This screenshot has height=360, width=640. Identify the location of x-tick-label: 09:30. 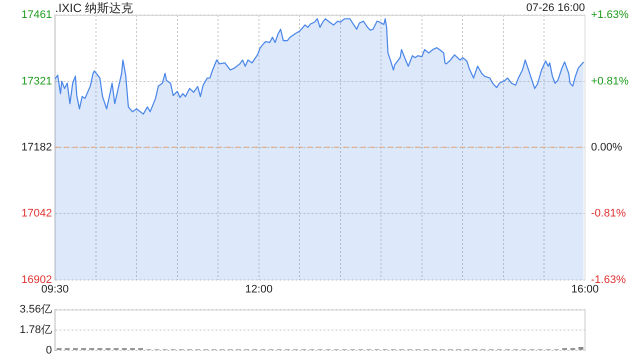
(55, 290).